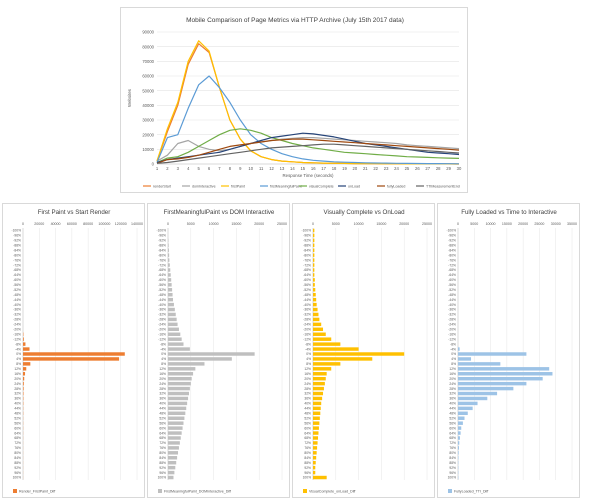  What do you see at coordinates (452, 379) in the screenshot?
I see `y-tick-label: 20%` at bounding box center [452, 379].